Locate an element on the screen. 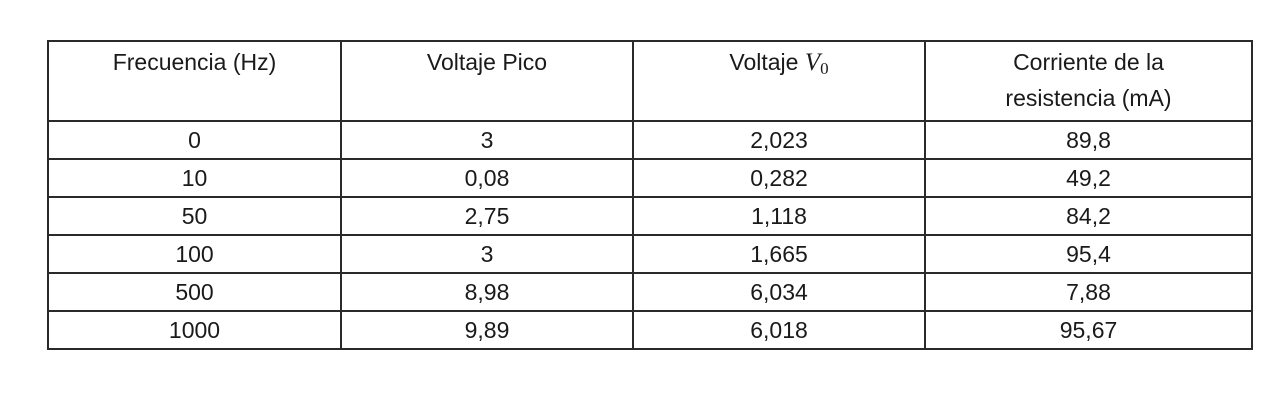  header-frecuencia: Frecuencia (Hz) is located at coordinates (194, 81).